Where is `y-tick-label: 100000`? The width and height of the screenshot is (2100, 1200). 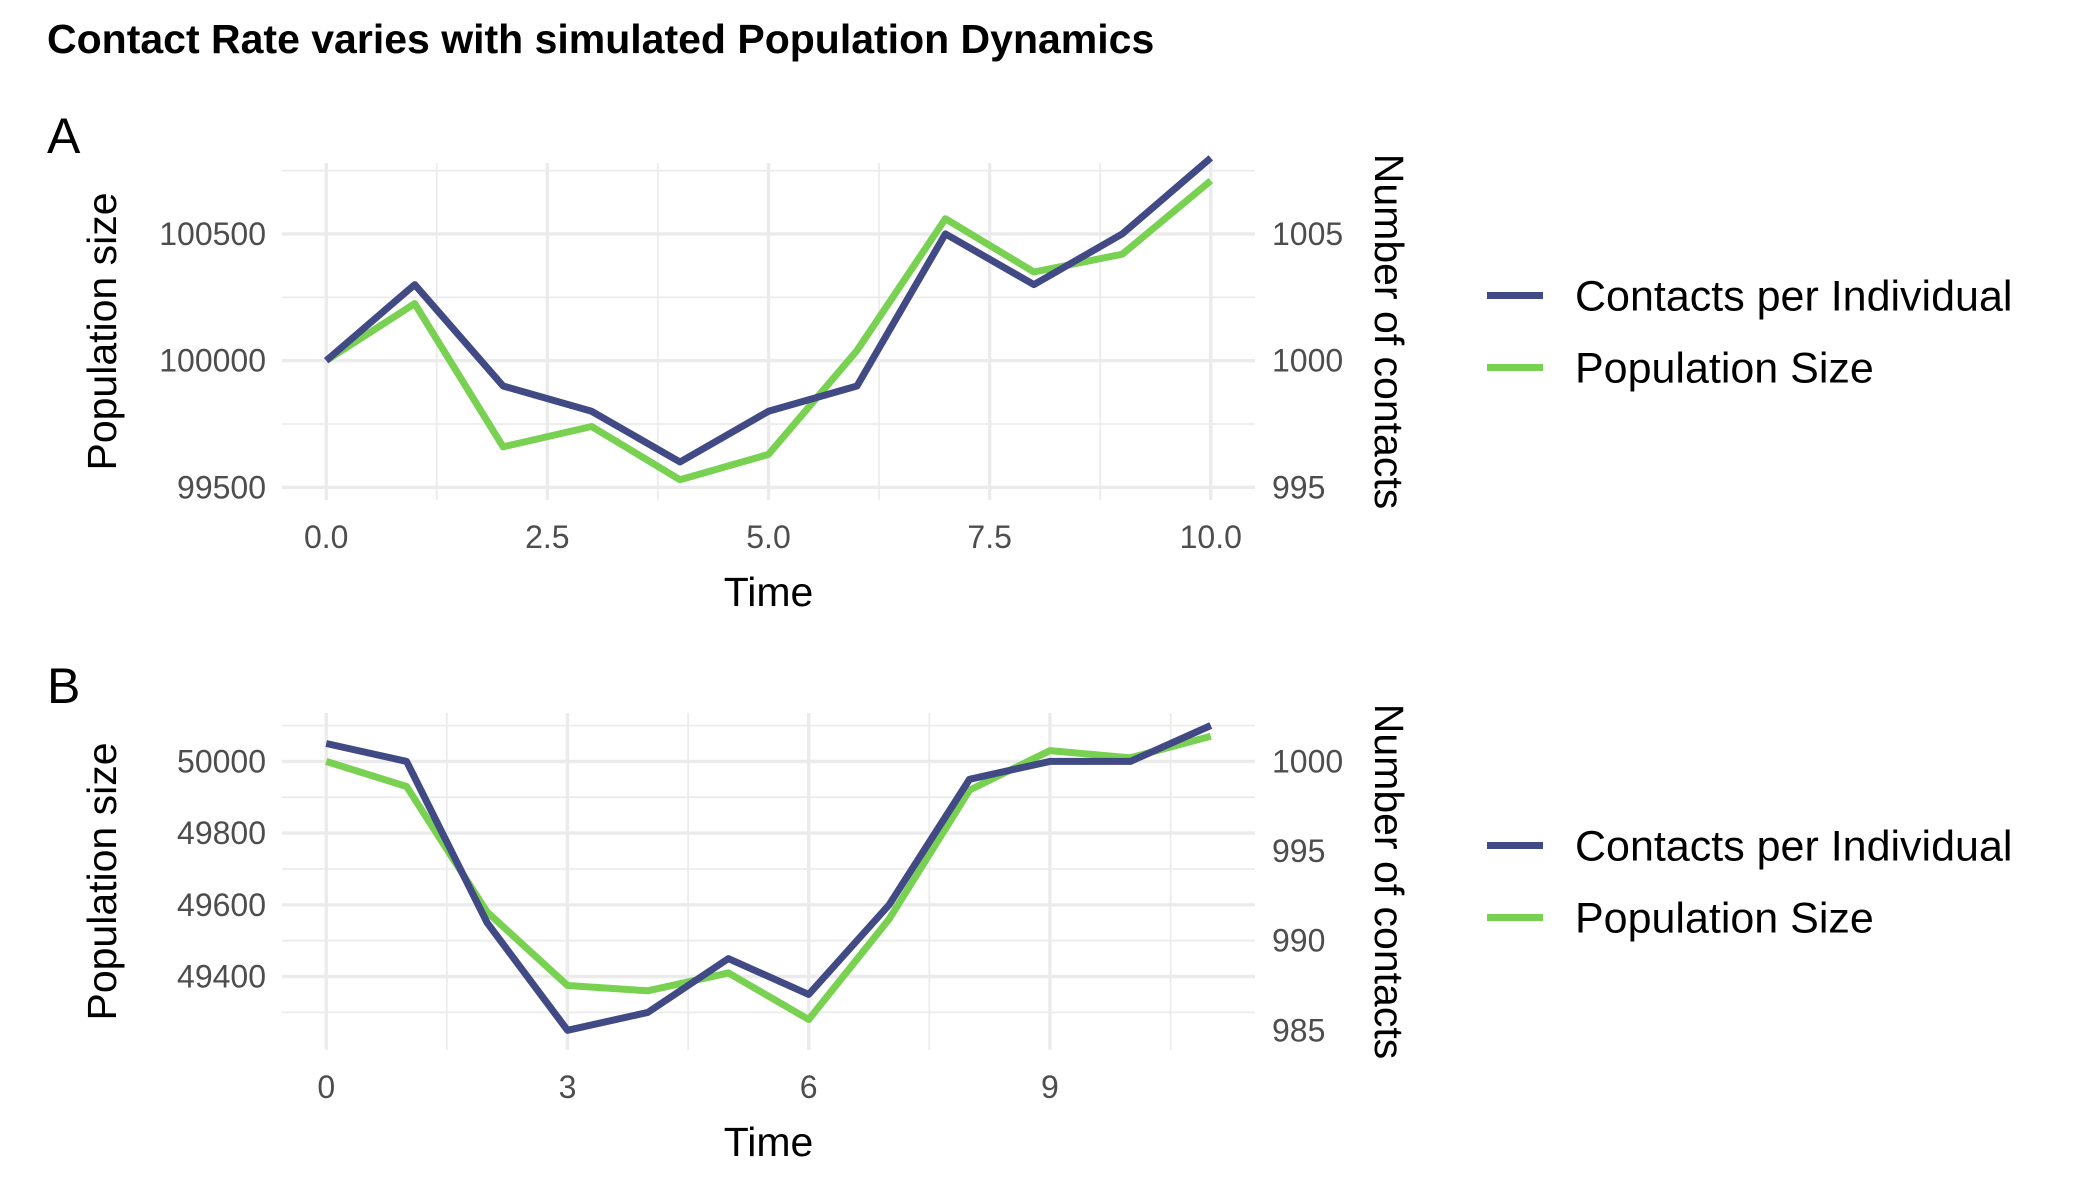
y-tick-label: 100000 is located at coordinates (212, 361).